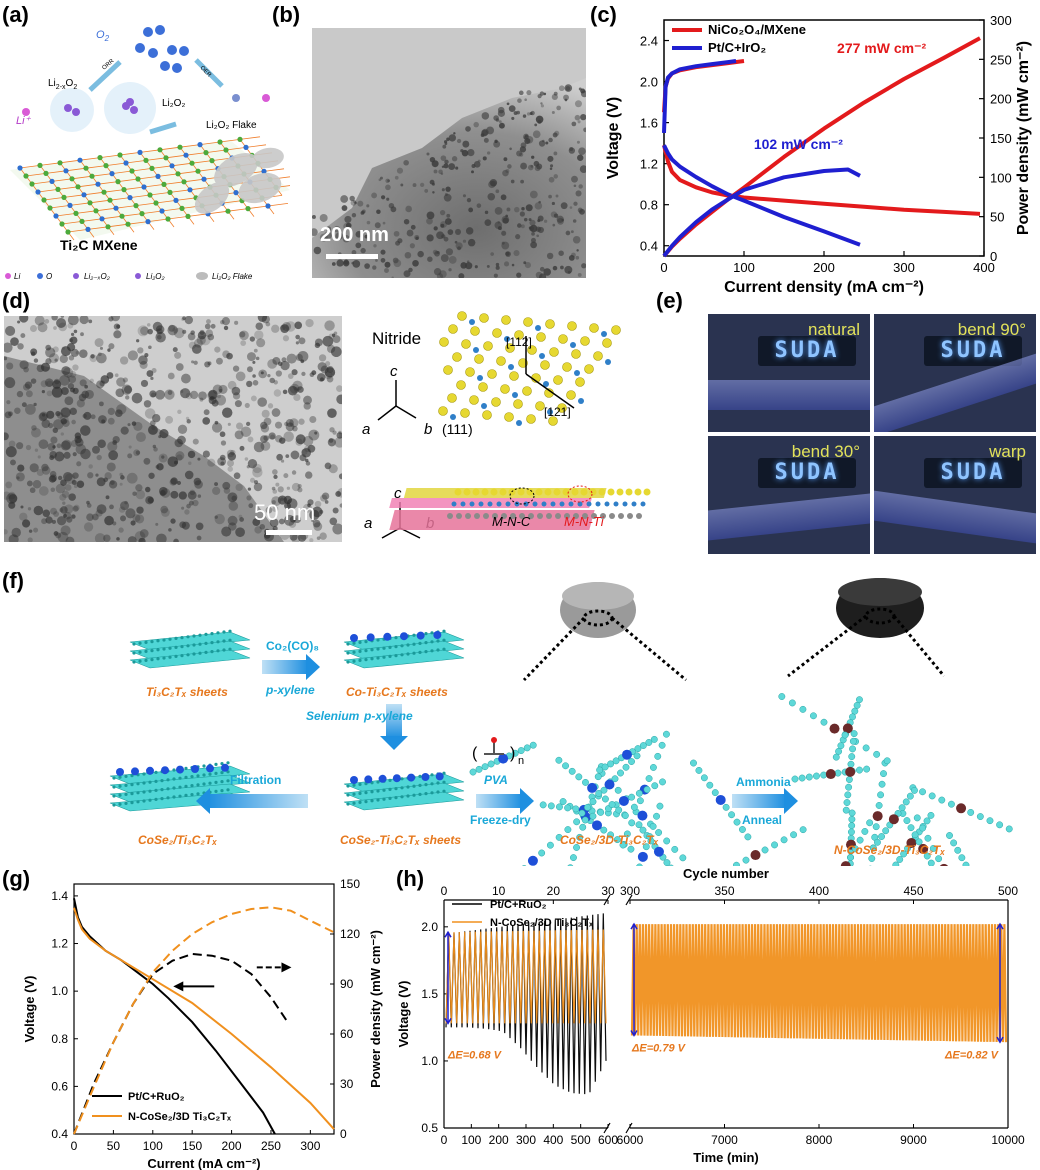 This screenshot has width=1040, height=1170. Describe the element at coordinates (557, 412) in the screenshot. I see `dir-121: [121]` at that location.